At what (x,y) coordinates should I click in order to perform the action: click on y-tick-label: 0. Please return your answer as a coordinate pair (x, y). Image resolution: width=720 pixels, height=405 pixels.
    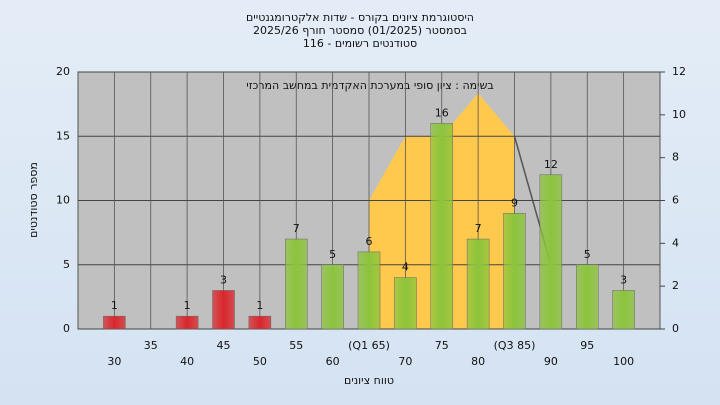
    Looking at the image, I should click on (66, 328).